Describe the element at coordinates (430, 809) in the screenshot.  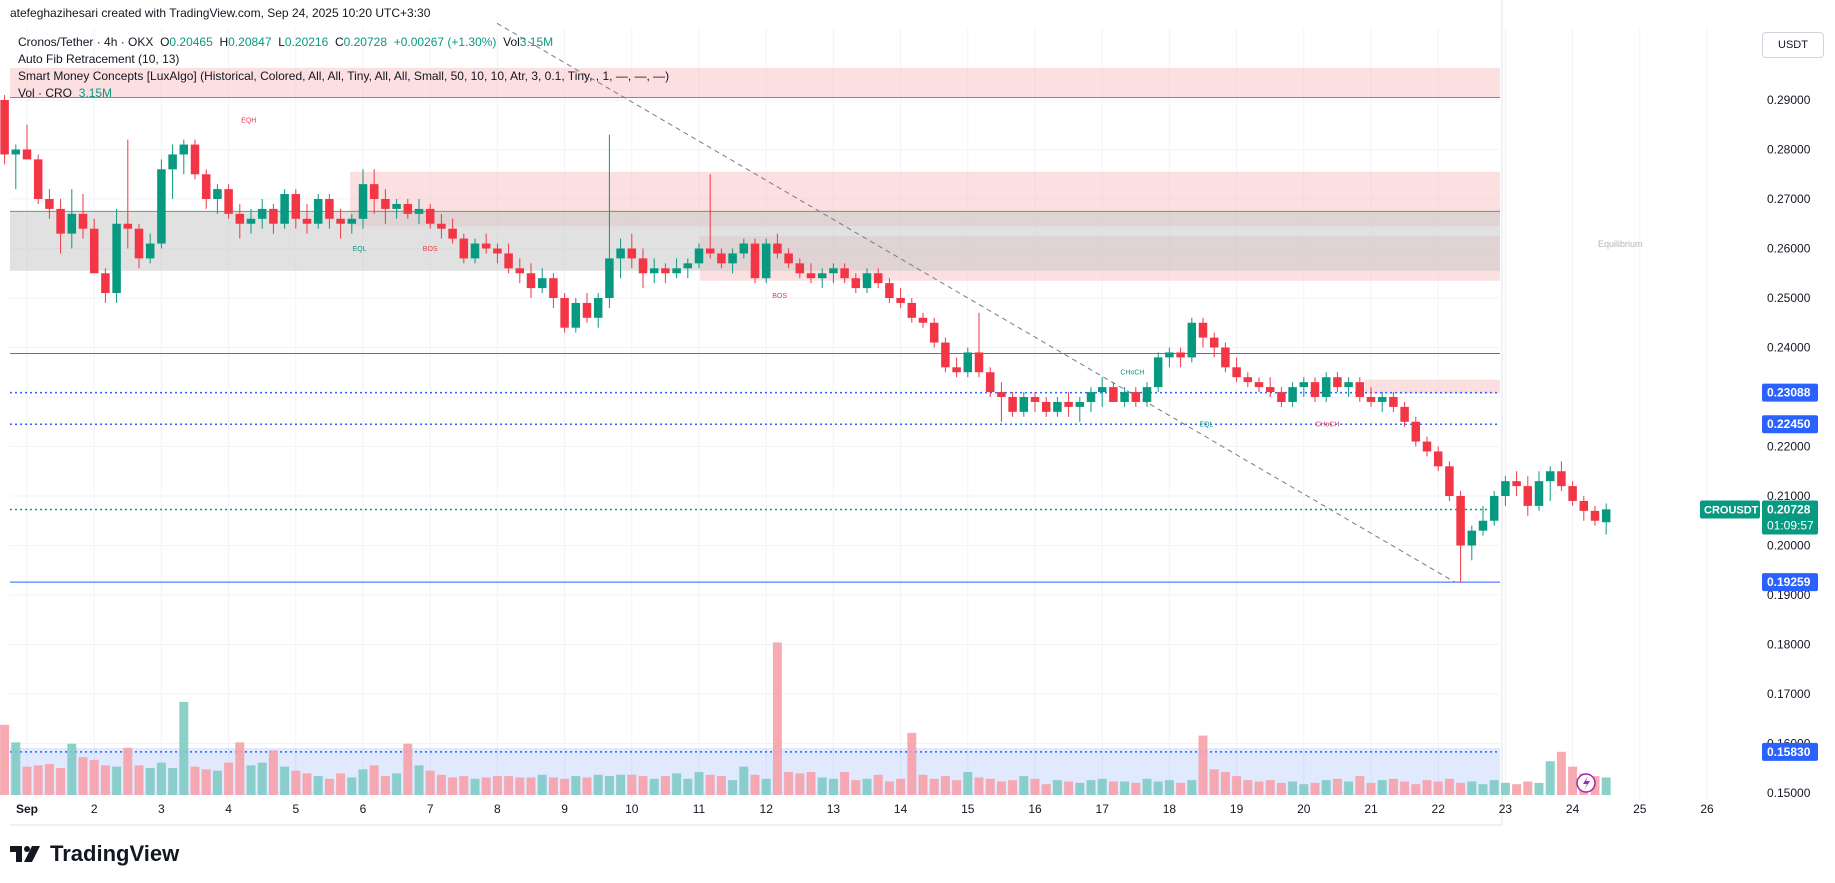
I see `time-tick-label: 7` at that location.